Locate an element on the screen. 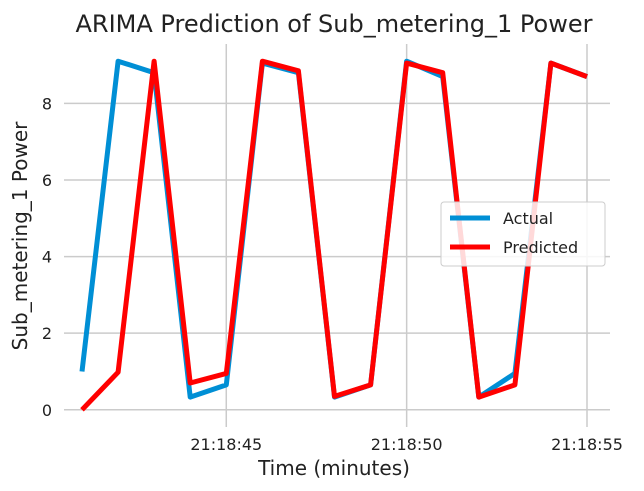 This screenshot has width=644, height=491. y-tick-label: 2 is located at coordinates (47, 333).